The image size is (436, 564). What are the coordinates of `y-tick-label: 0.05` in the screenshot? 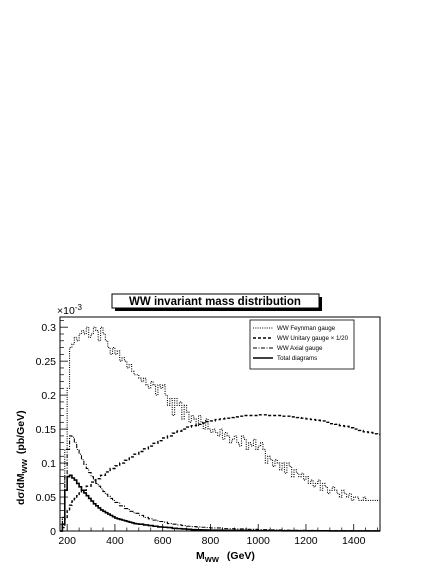 It's located at (46, 498).